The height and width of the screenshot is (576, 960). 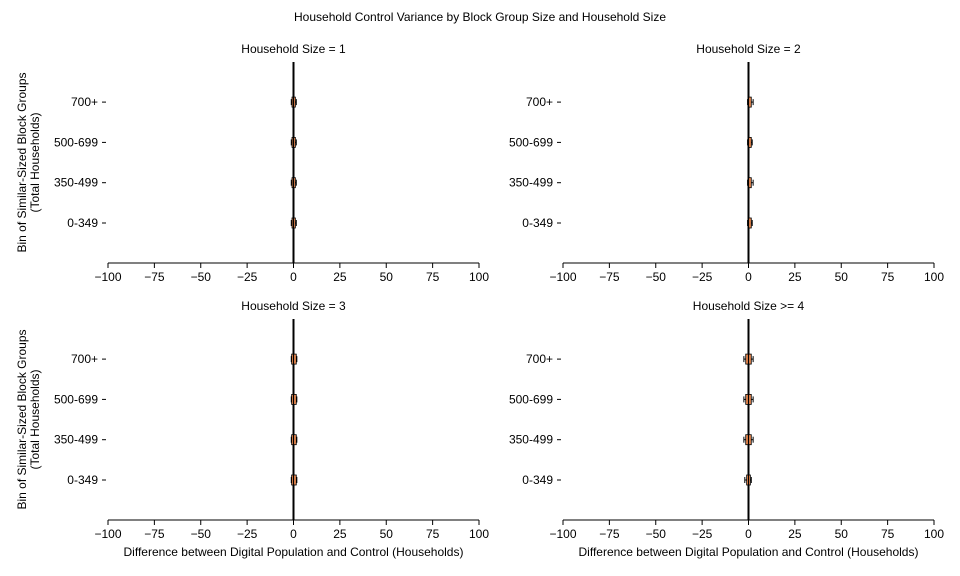 I want to click on panel-title: Household Size >= 4, so click(x=749, y=306).